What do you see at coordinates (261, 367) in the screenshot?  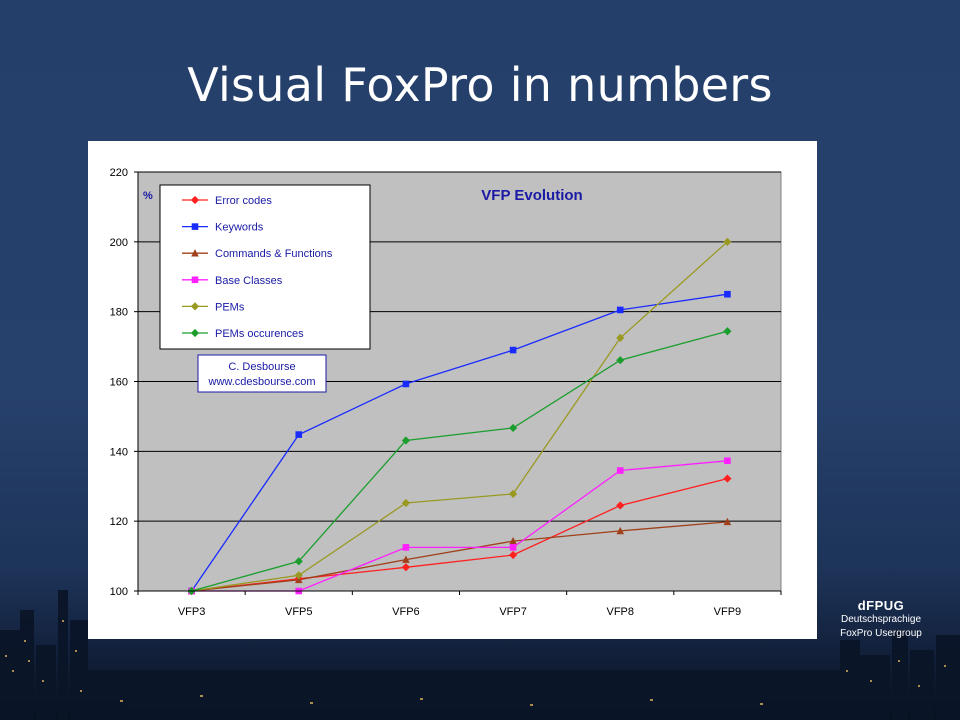 I see `author-name: C. Desbourse` at bounding box center [261, 367].